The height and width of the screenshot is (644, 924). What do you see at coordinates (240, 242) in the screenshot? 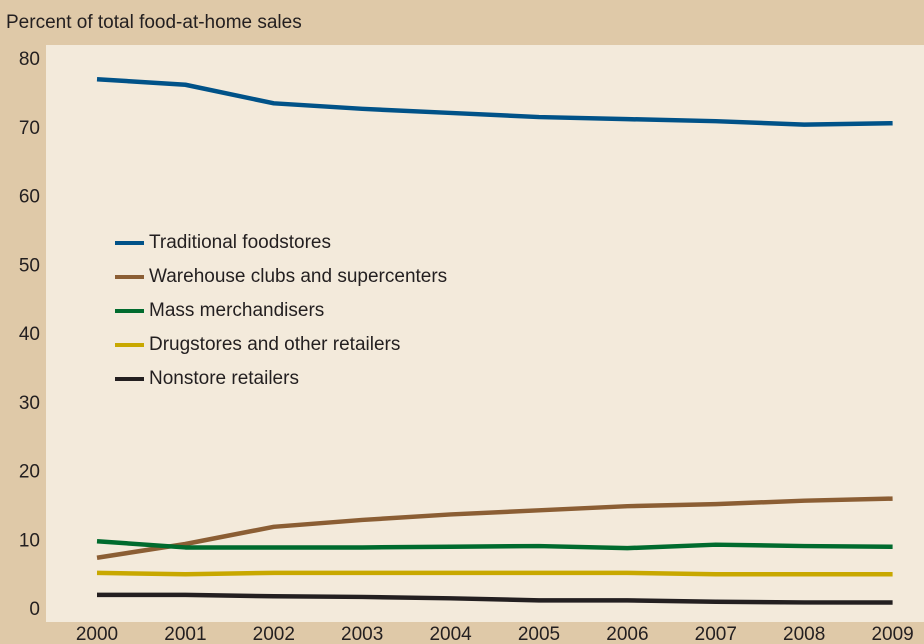
I see `legend-label: Traditional foodstores` at bounding box center [240, 242].